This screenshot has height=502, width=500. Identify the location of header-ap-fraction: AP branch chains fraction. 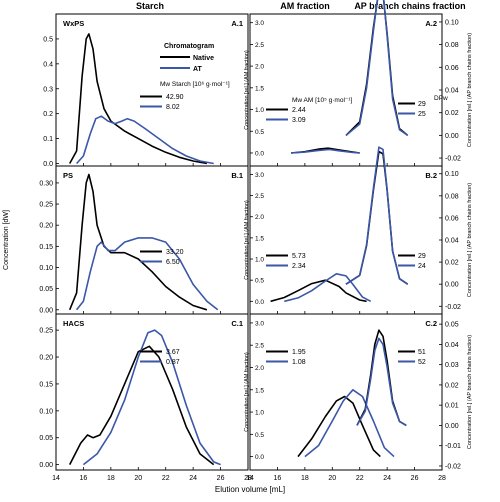
(409, 6).